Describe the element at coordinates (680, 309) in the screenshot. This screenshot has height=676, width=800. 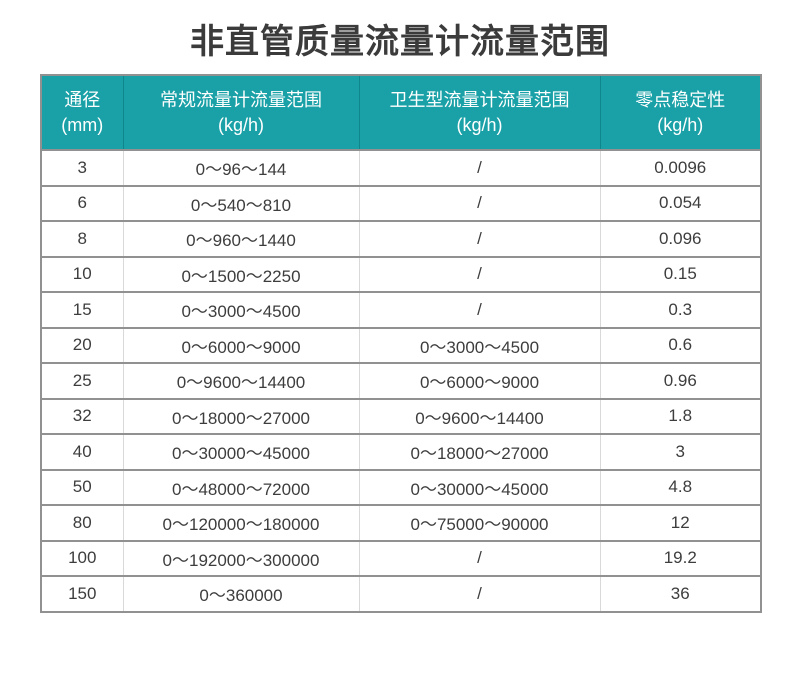
I see `cell-zero-stability: 0.3` at that location.